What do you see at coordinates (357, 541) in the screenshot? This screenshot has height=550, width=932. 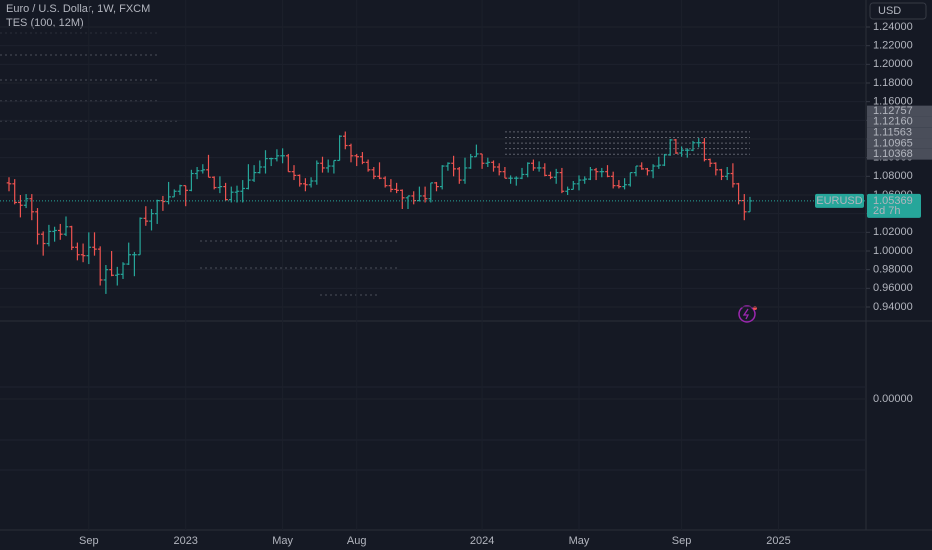 I see `x-tick-label: Aug` at bounding box center [357, 541].